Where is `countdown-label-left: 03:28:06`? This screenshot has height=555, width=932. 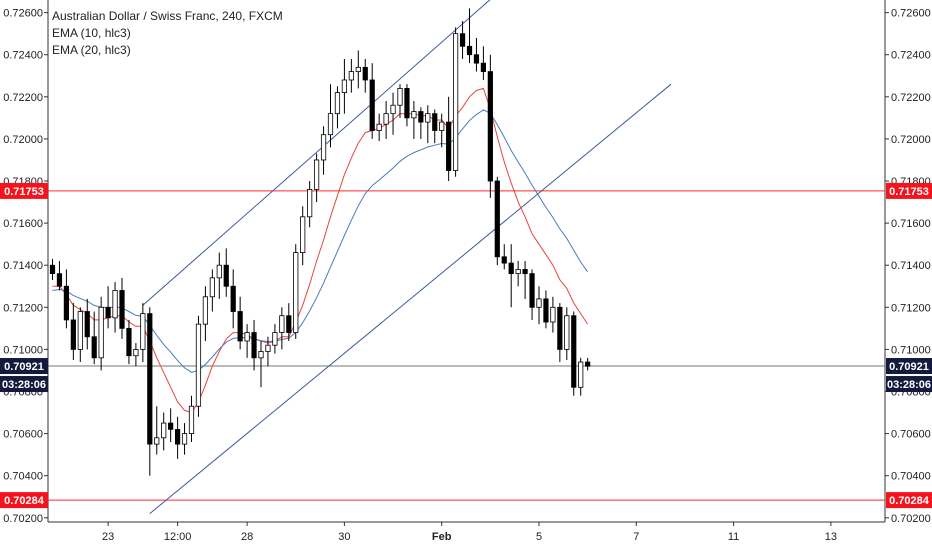 countdown-label-left: 03:28:06 is located at coordinates (24, 384).